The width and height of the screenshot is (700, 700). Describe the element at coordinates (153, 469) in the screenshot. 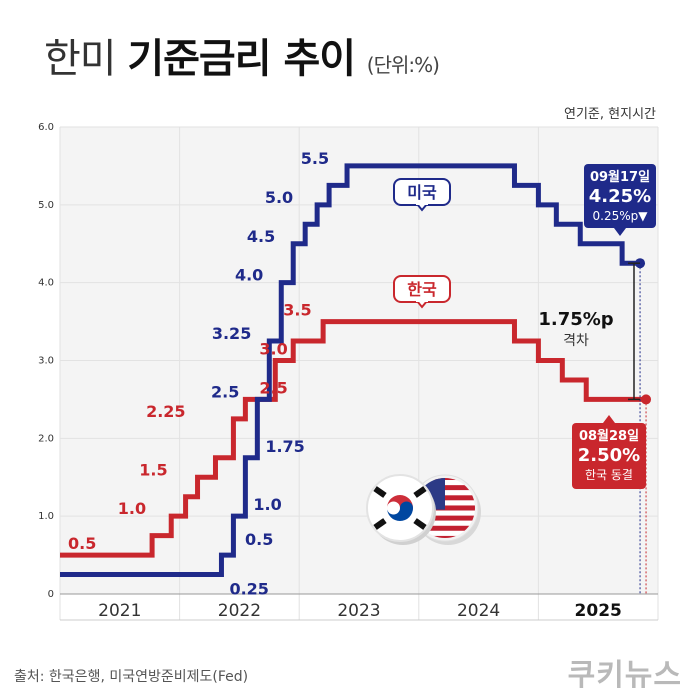

I see `data-label-kr: 1.5` at that location.